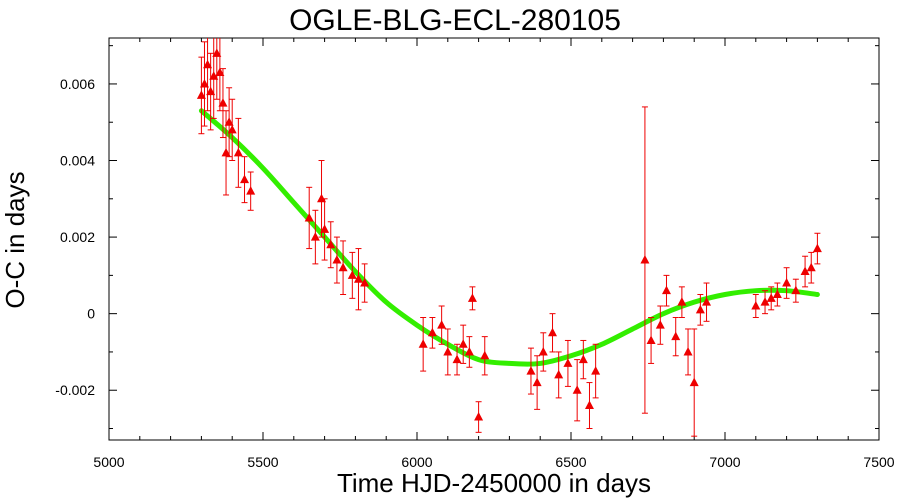 The height and width of the screenshot is (500, 900). Describe the element at coordinates (878, 462) in the screenshot. I see `x-tick-label: 7500` at that location.